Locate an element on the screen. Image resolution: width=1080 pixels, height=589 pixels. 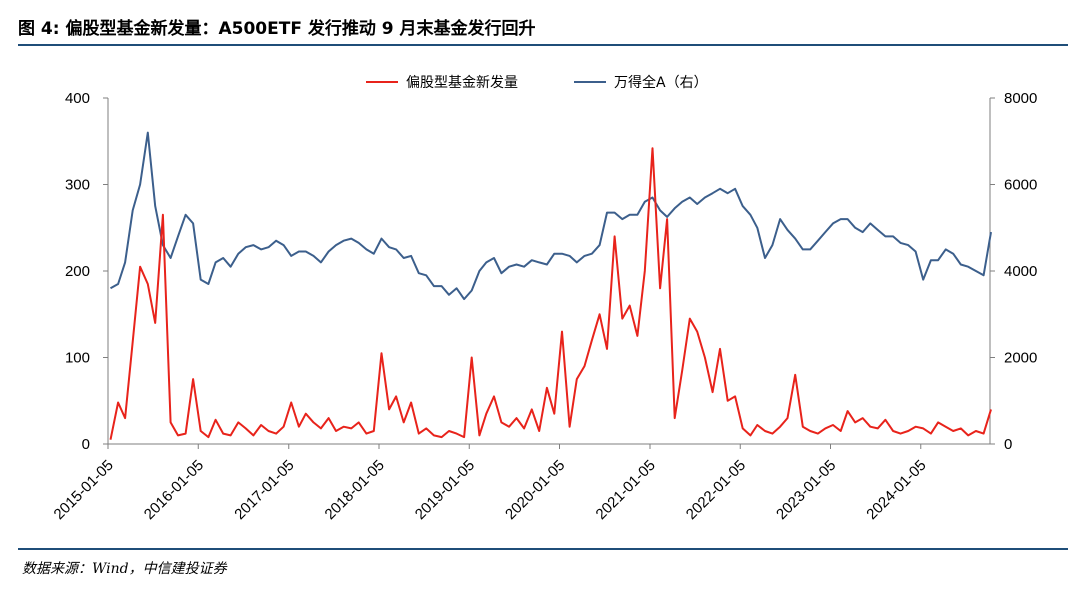
source-note: 数据来源：Wind，中信建投证券 is located at coordinates (124, 569).